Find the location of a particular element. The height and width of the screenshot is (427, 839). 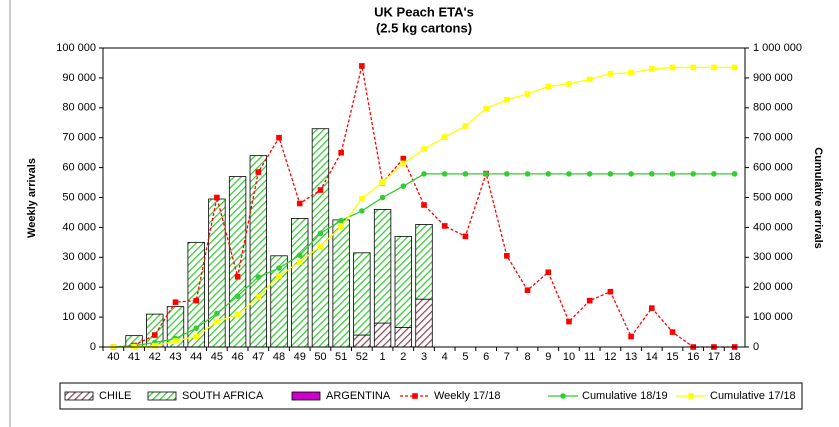

x-tick-label: 47 is located at coordinates (258, 357).